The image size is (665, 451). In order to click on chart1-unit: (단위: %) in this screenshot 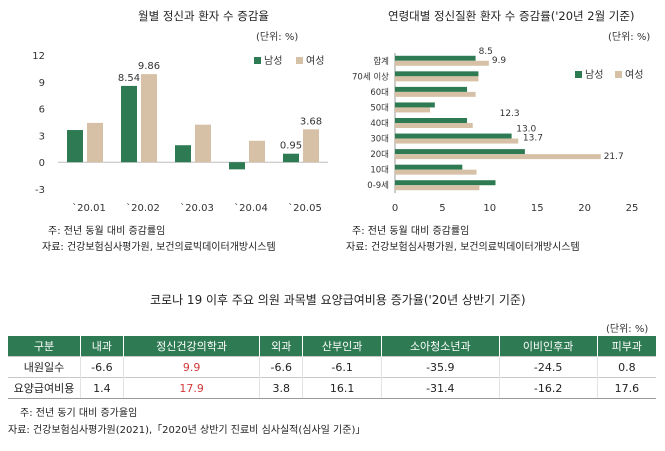, I will do `click(277, 37)`.